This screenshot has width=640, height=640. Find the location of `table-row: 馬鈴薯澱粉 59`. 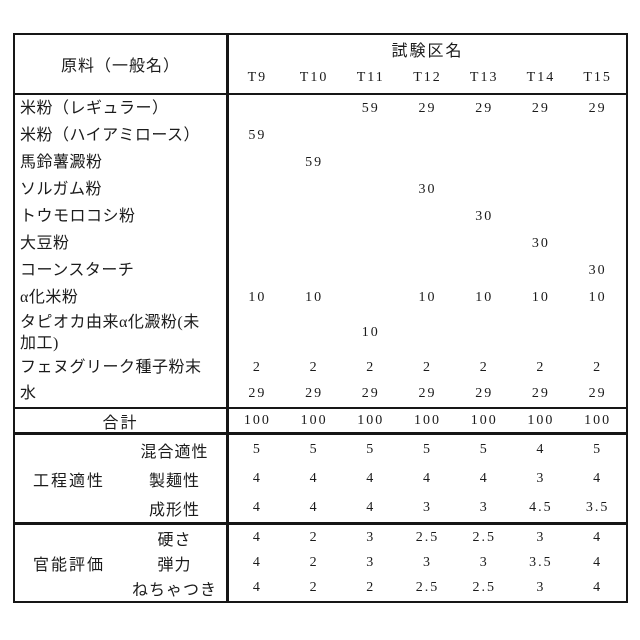

table-row: 馬鈴薯澱粉 59 is located at coordinates (320, 162).